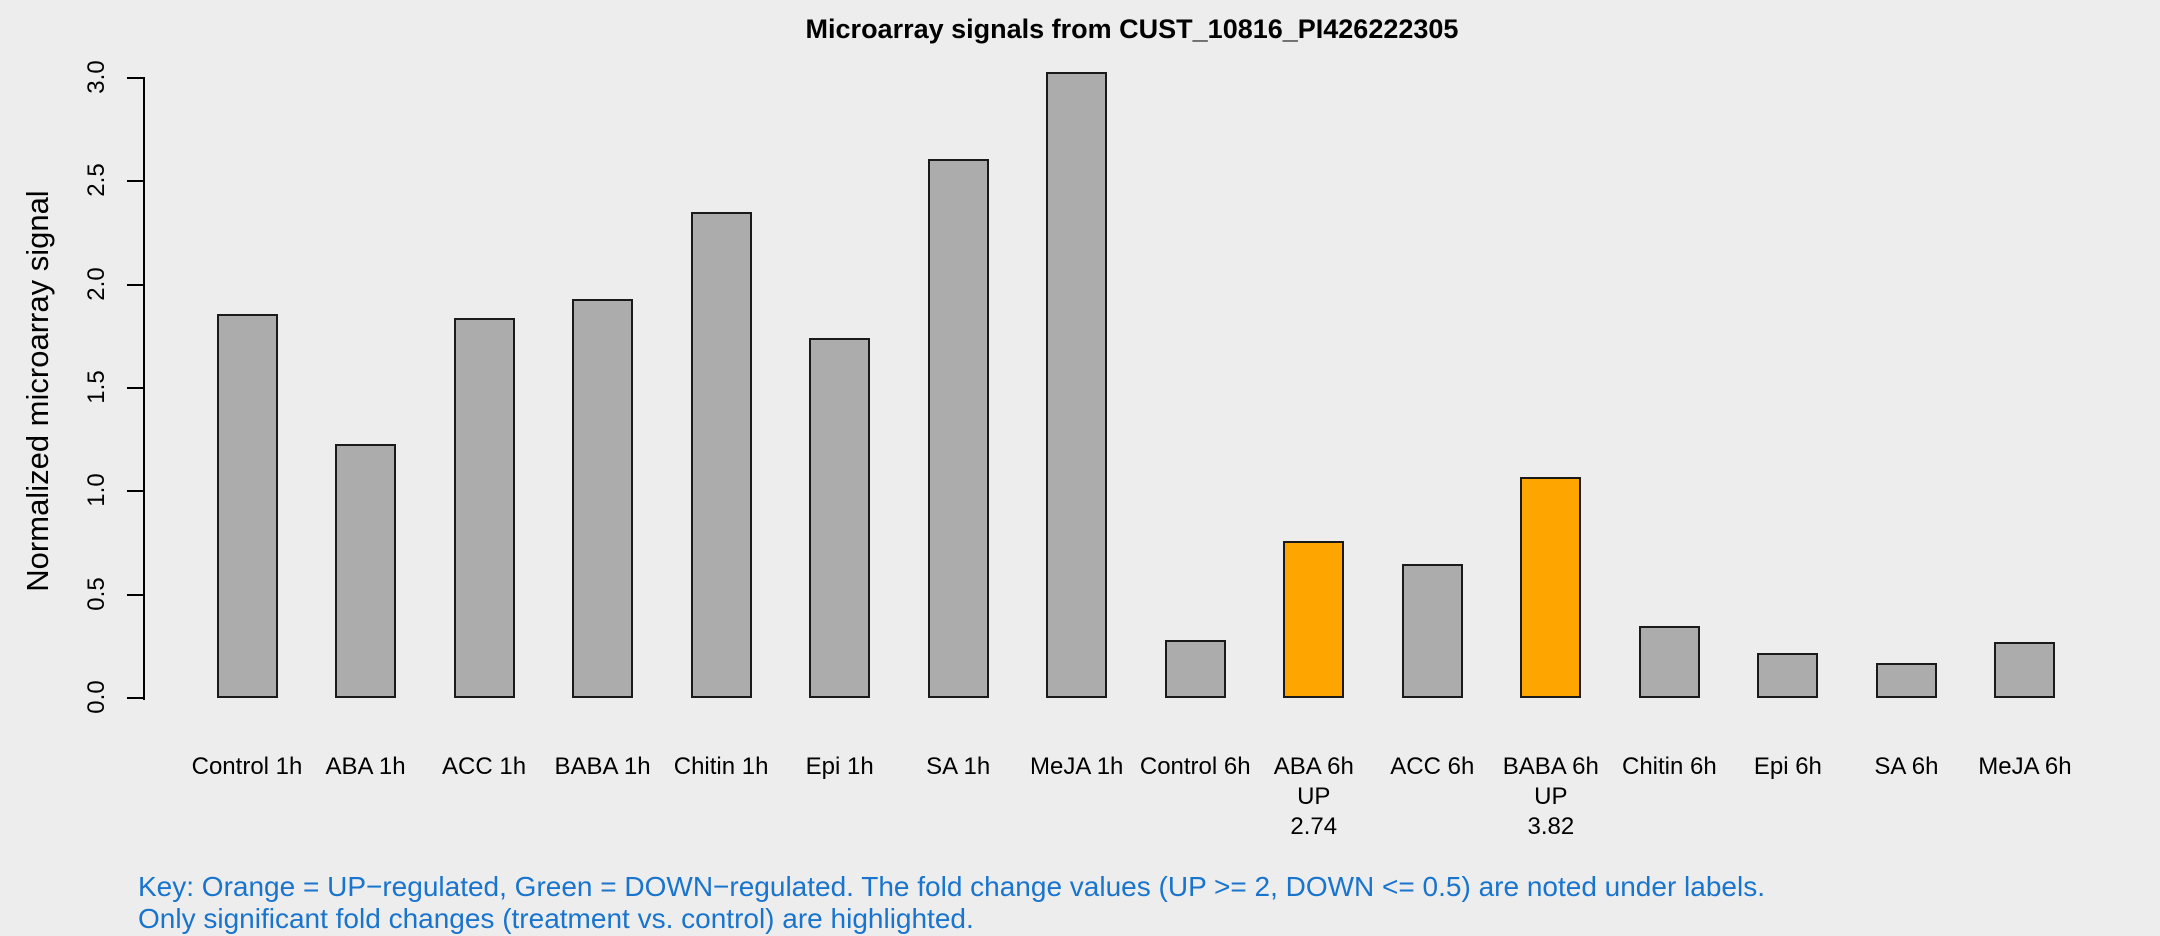 This screenshot has width=2160, height=936. What do you see at coordinates (96, 283) in the screenshot?
I see `y-tick-label-2.0: 2.0` at bounding box center [96, 283].